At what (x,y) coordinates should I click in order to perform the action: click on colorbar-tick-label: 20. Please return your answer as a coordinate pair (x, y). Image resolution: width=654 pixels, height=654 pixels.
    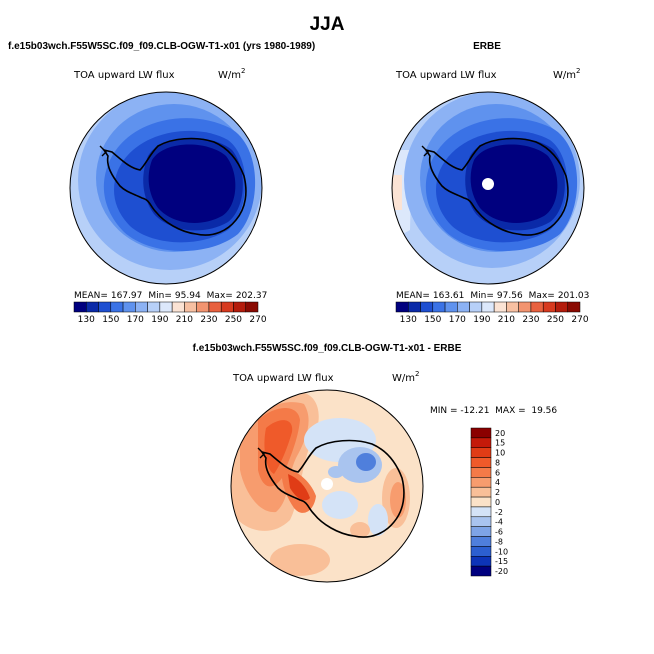
    Looking at the image, I should click on (500, 433).